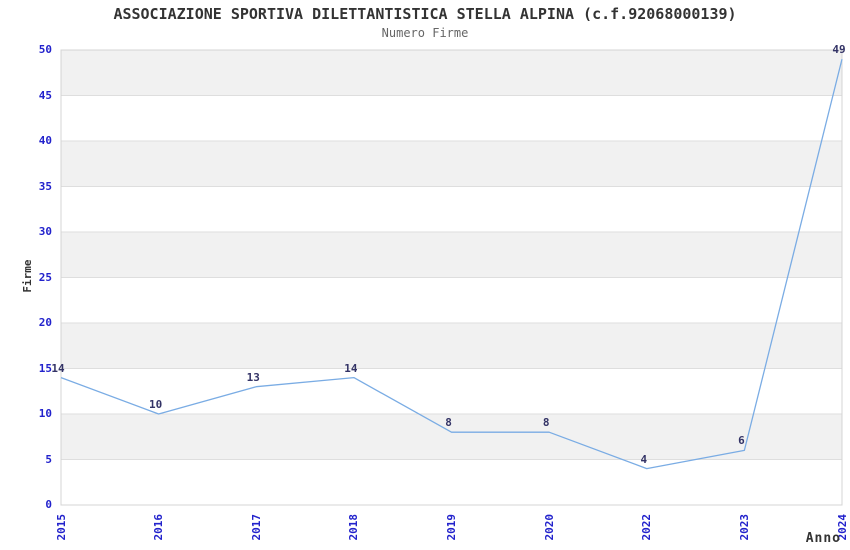 Image resolution: width=850 pixels, height=550 pixels. I want to click on y-tick-label: 45, so click(45, 95).